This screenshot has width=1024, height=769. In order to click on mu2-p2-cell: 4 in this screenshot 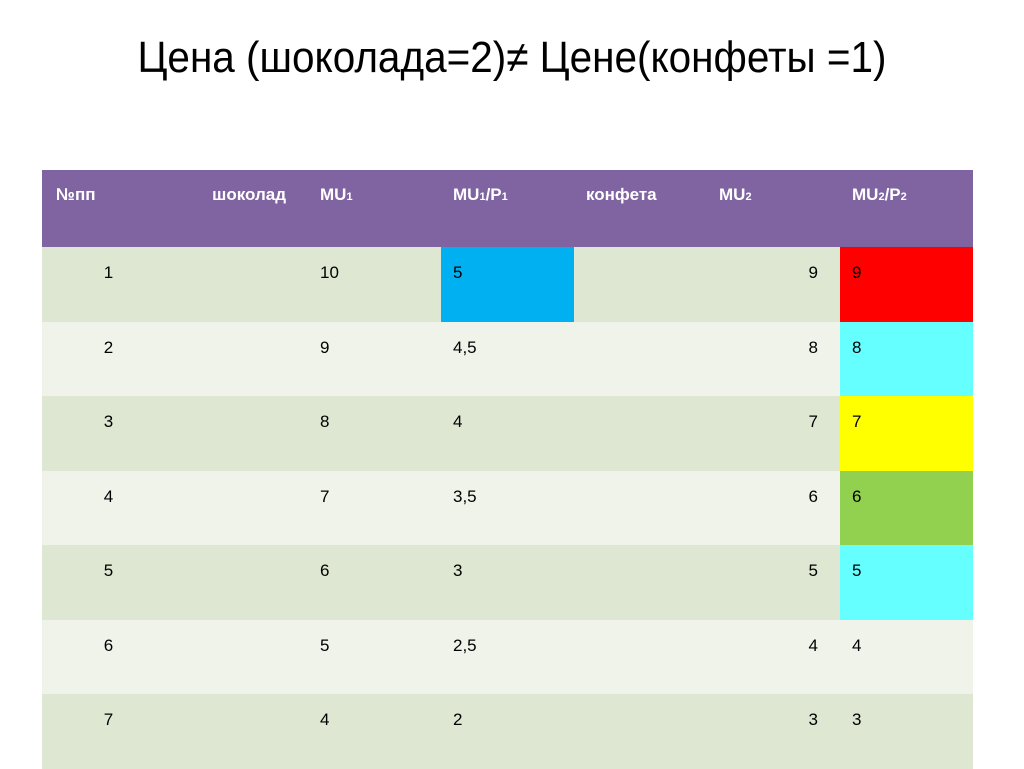, I will do `click(906, 656)`.